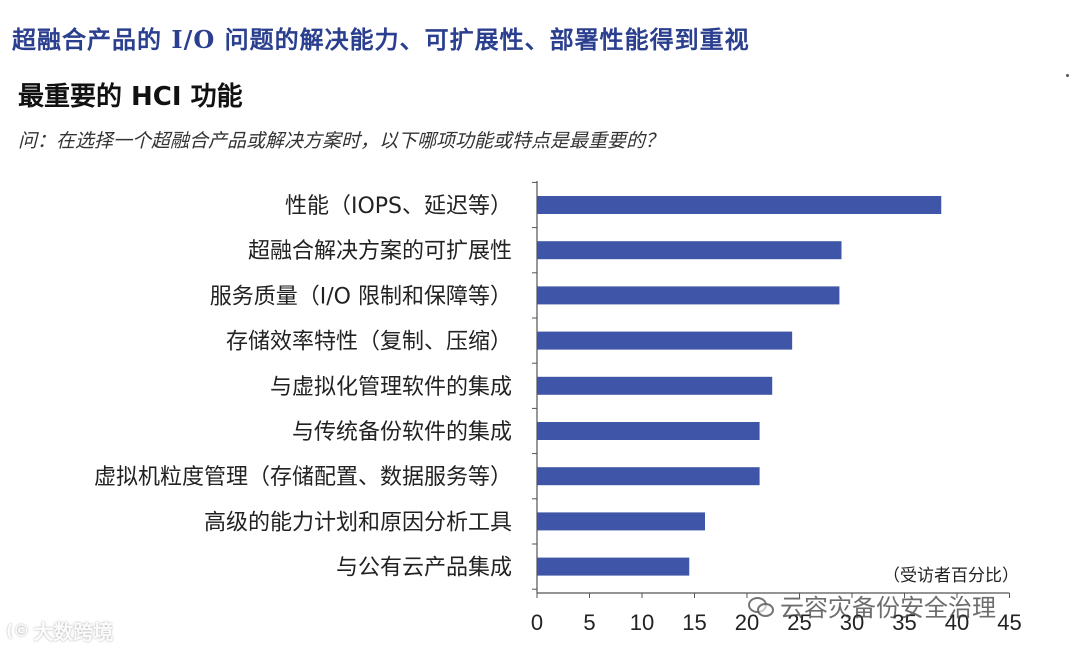 This screenshot has height=651, width=1080. I want to click on watermark-left: (© 大数跨境, so click(59, 630).